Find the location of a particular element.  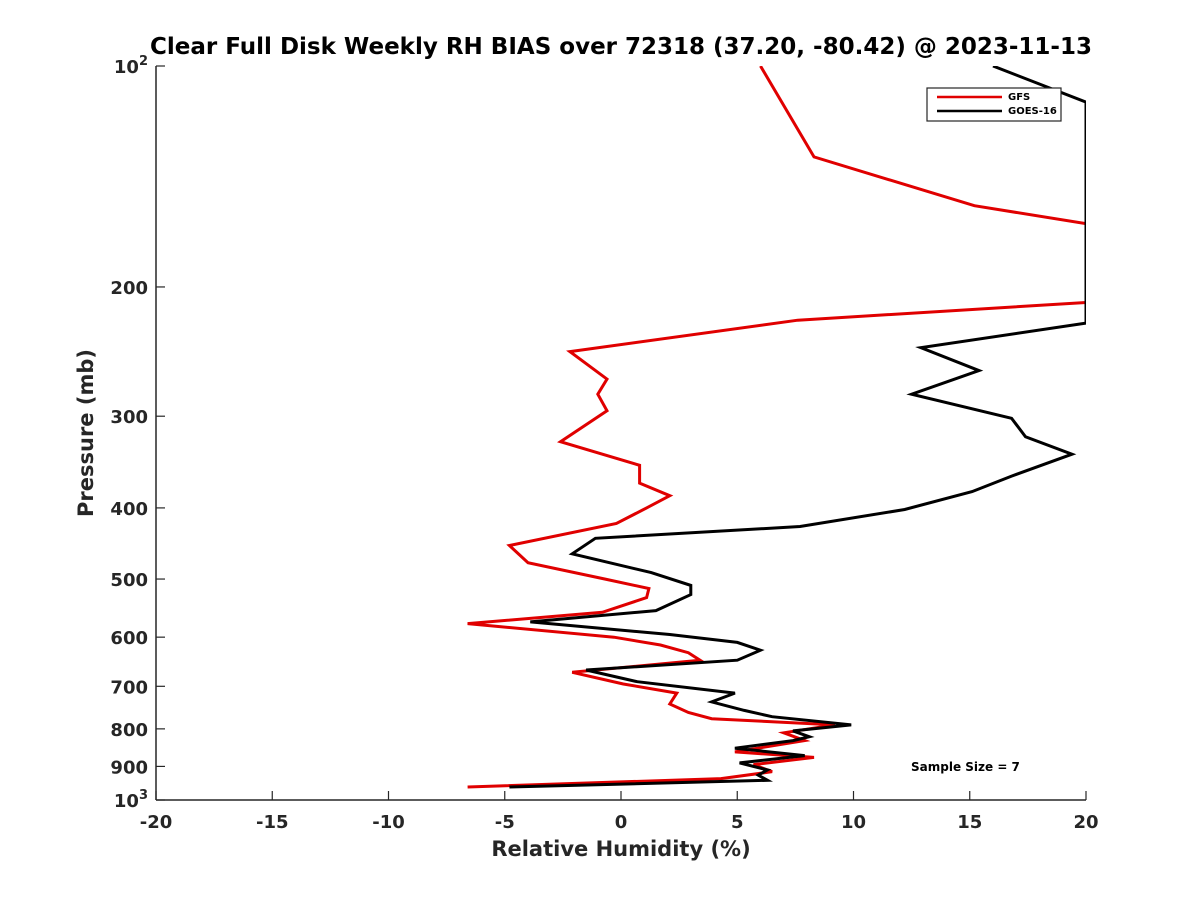

legend-box is located at coordinates (994, 104).